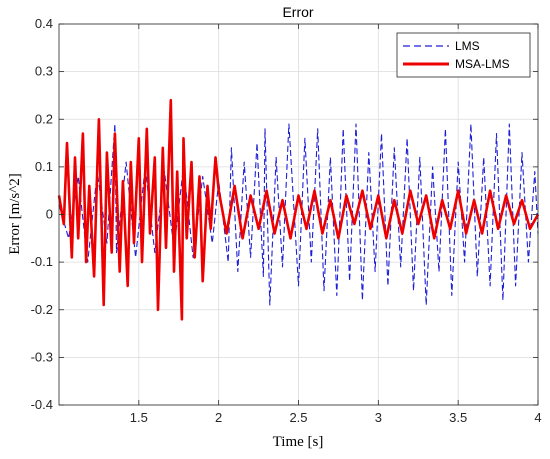  I want to click on y-tick-label-4: 0, so click(49, 214).